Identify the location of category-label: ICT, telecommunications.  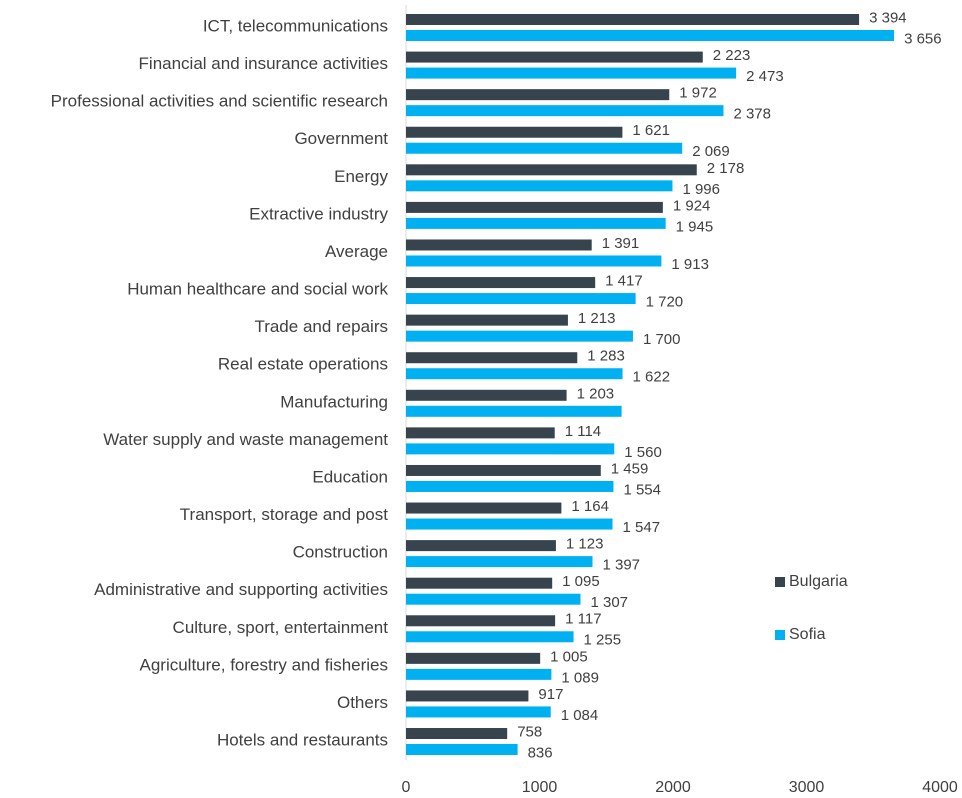
(295, 25).